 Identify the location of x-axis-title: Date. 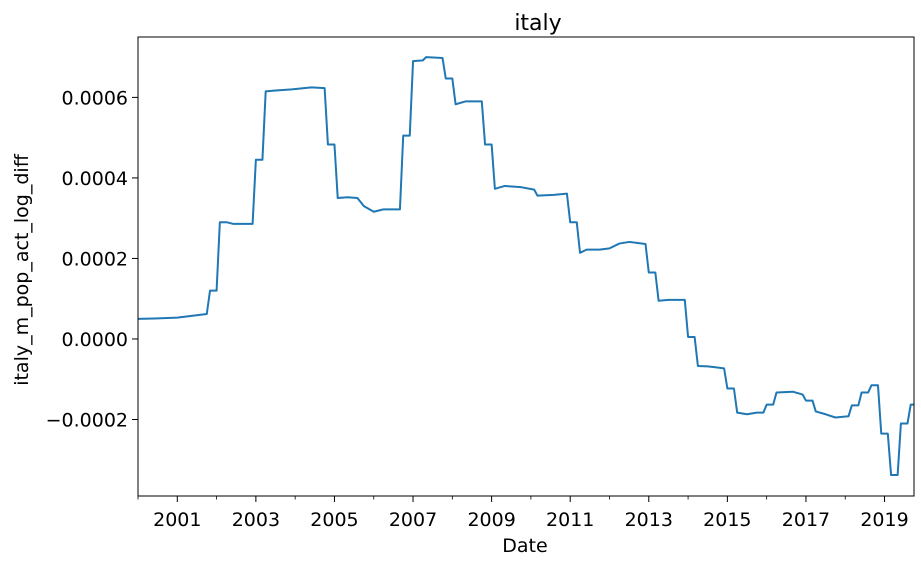
(524, 546).